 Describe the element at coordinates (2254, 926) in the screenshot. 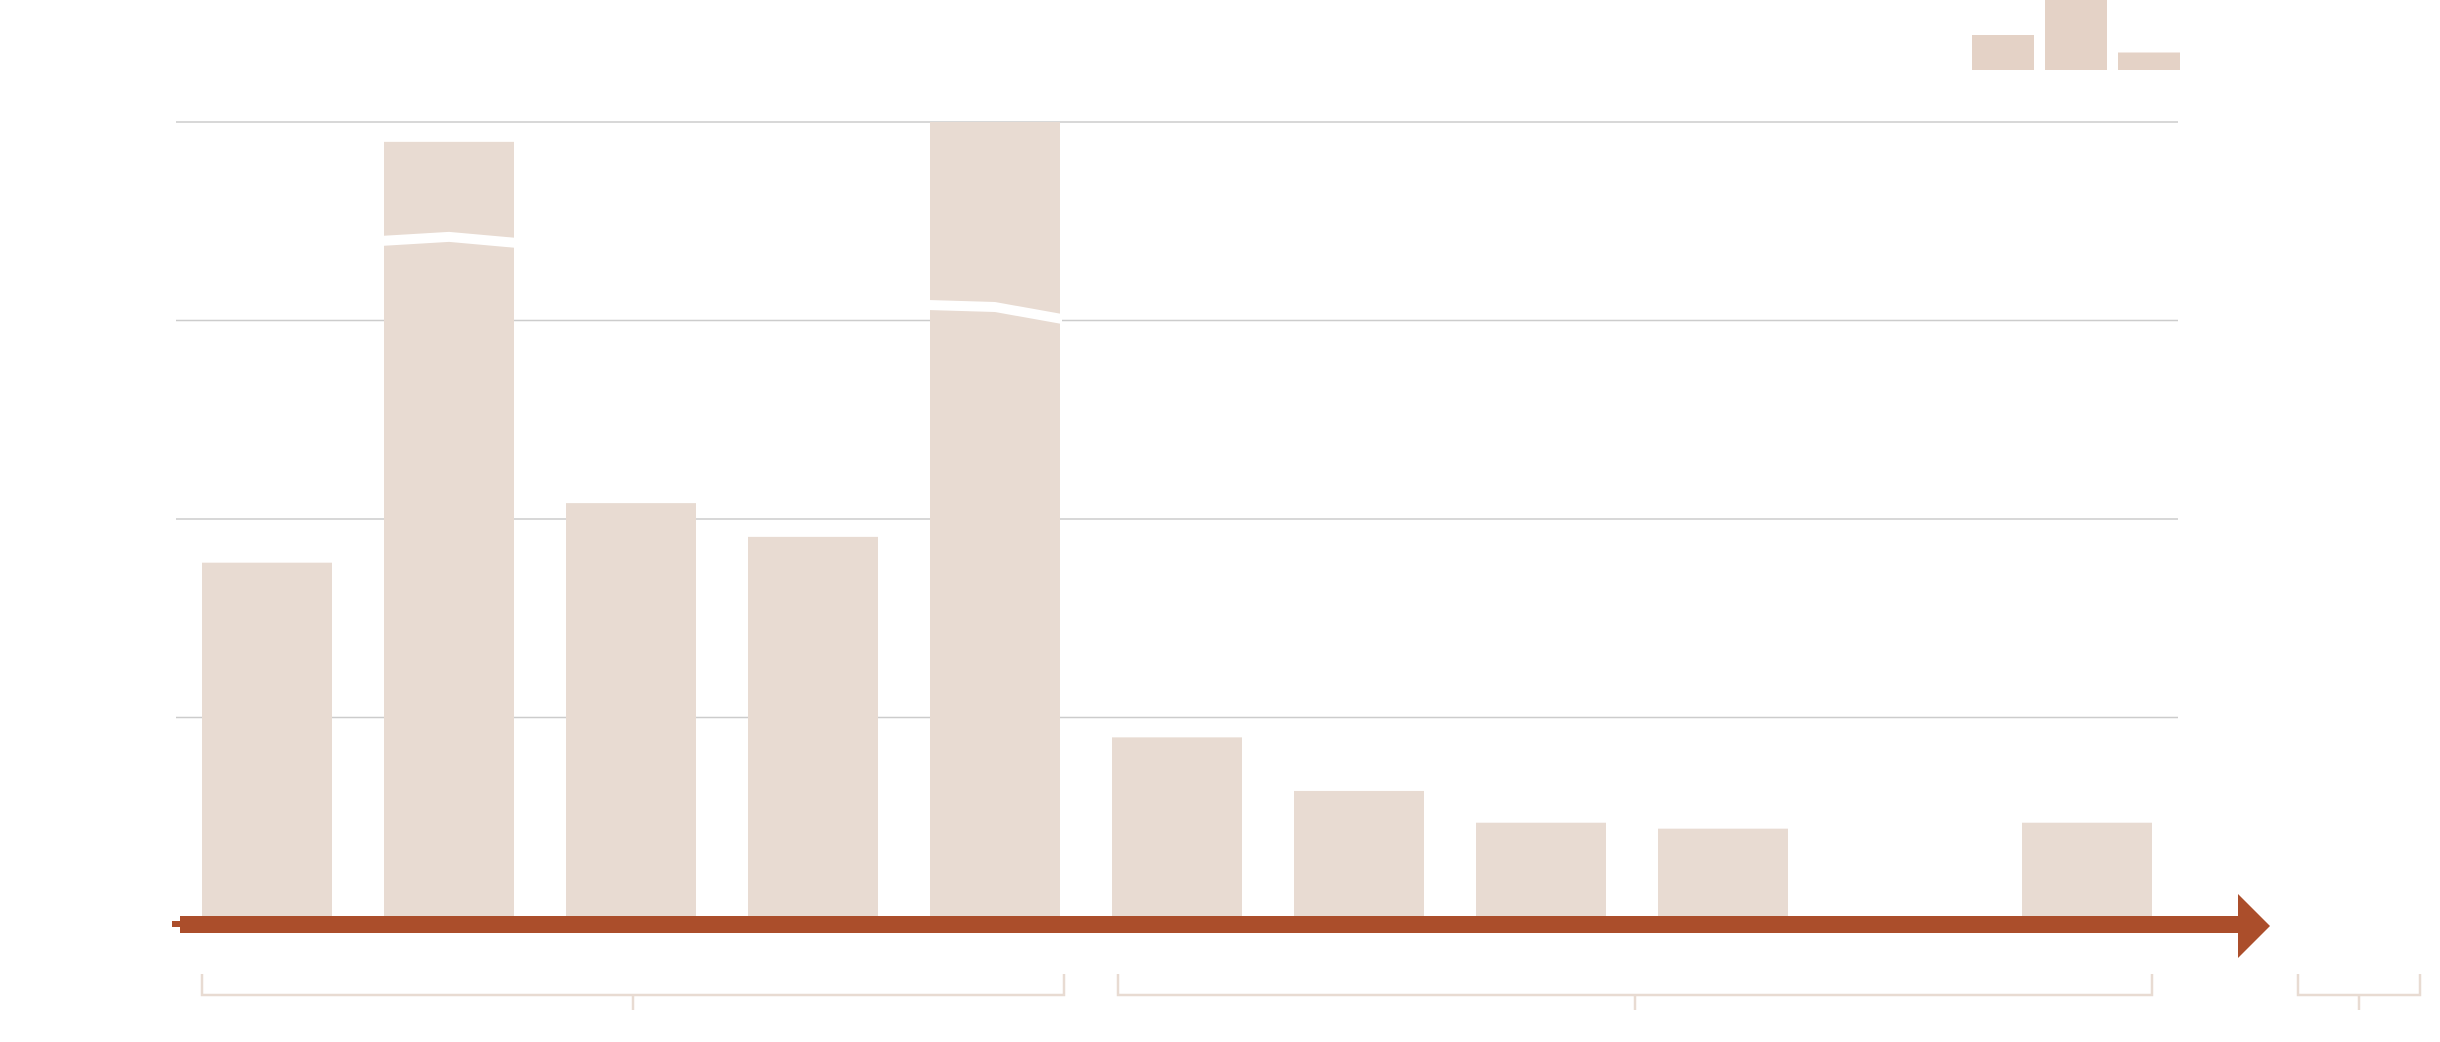

I see `x-axis-arrow` at that location.